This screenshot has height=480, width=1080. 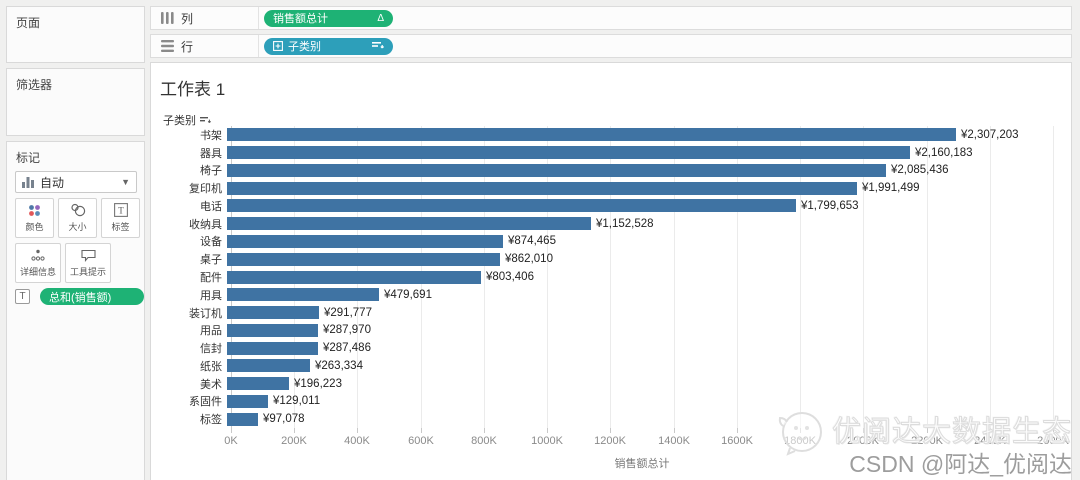 I want to click on size-button-label: 大小, so click(x=77, y=227).